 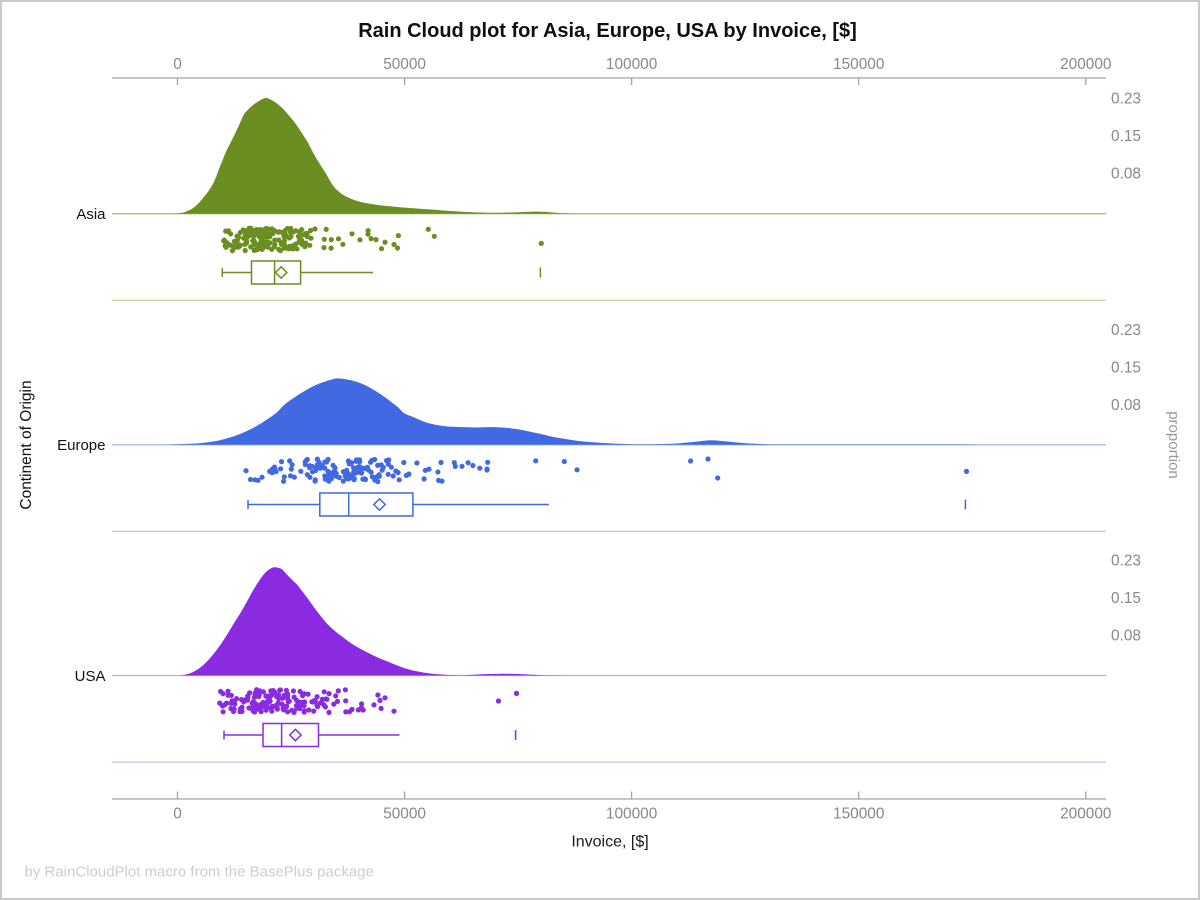 I want to click on svg-text: Europe, so click(x=81, y=445).